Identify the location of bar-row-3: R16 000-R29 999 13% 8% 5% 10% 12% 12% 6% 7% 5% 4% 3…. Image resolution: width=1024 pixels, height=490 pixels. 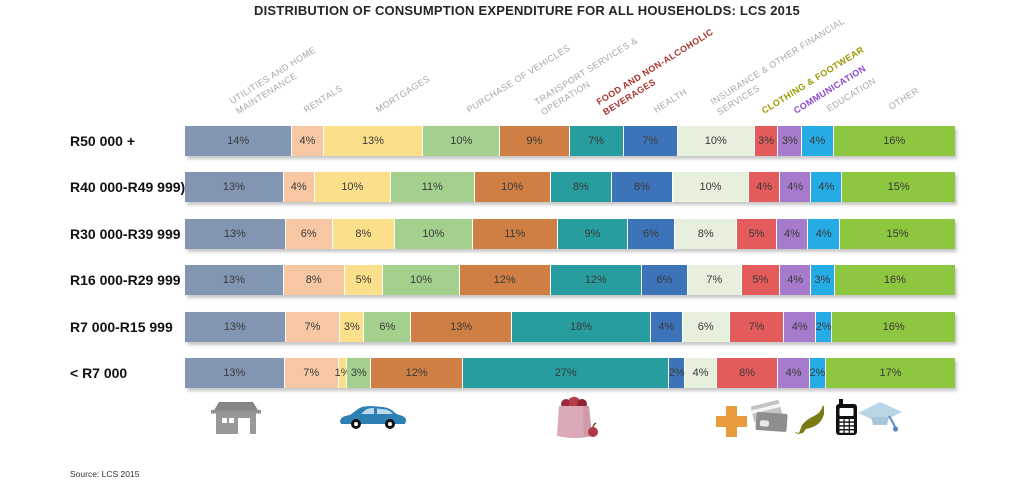
(512, 280).